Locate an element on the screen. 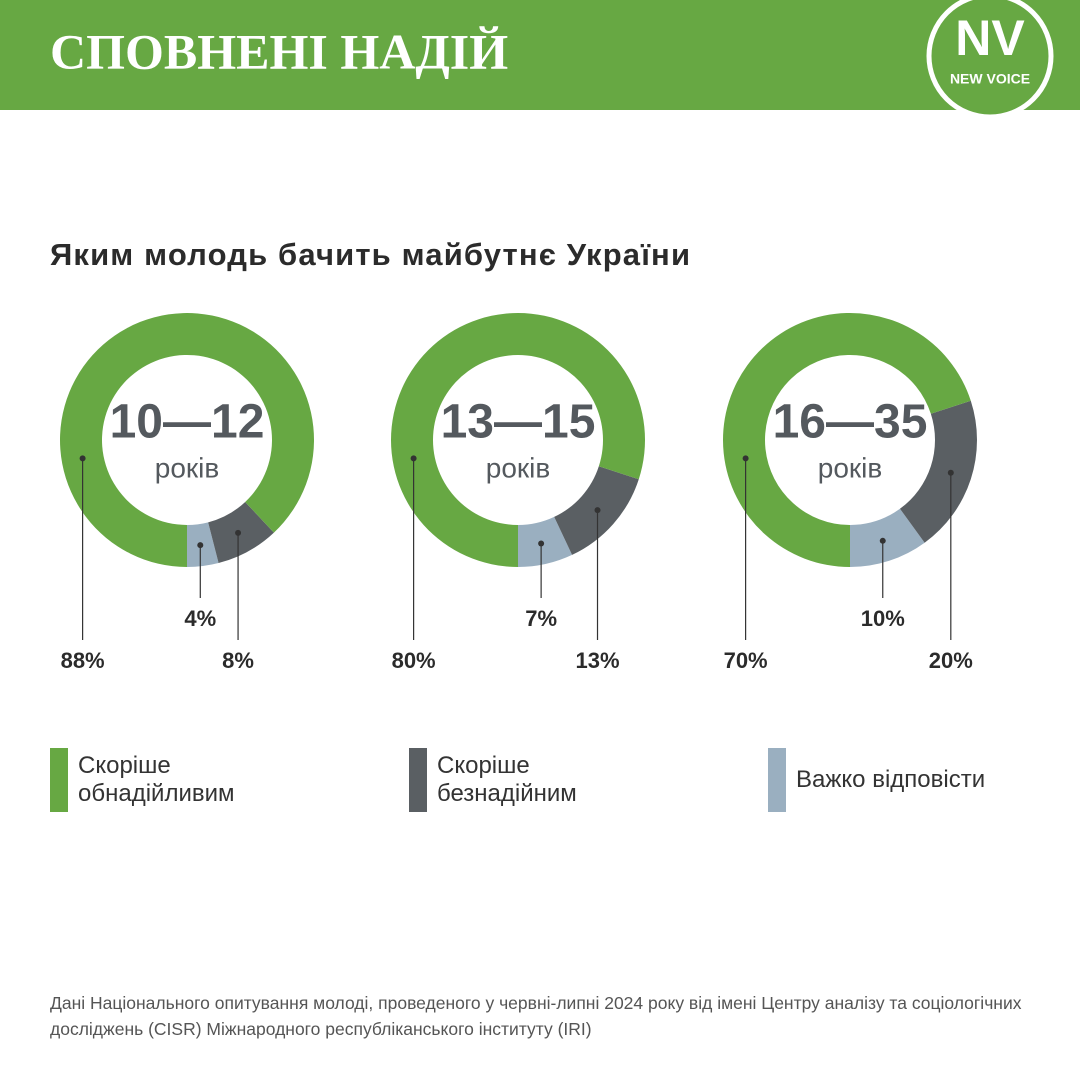 The width and height of the screenshot is (1080, 1080). chart-title: Яким молодь бачить майбутнє України is located at coordinates (370, 254).